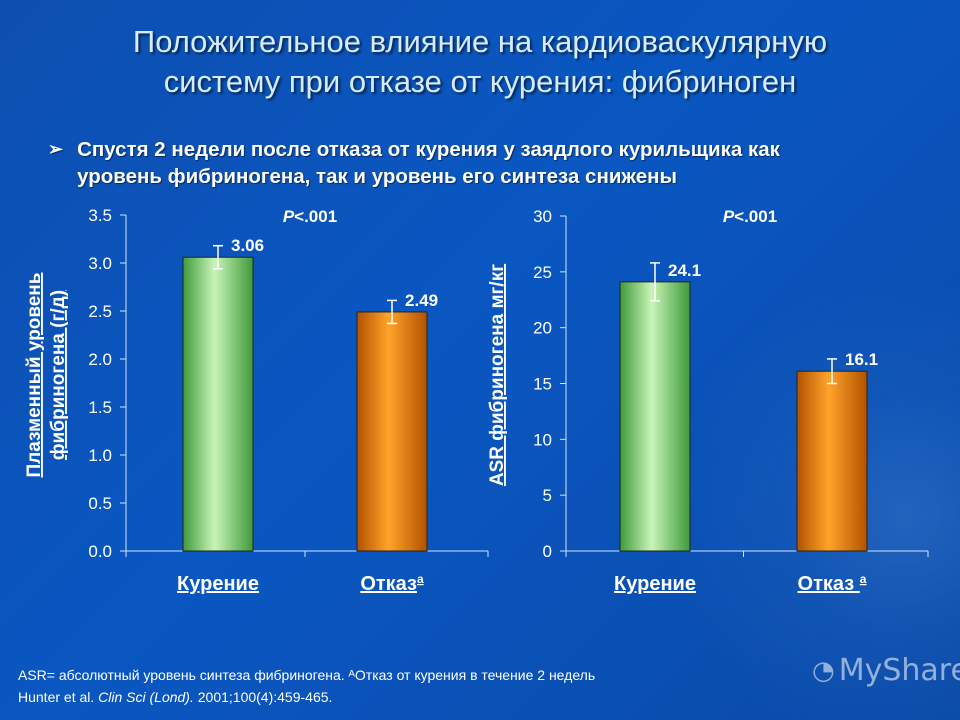 This screenshot has width=960, height=720. I want to click on y-tick-label: 3.0, so click(100, 263).